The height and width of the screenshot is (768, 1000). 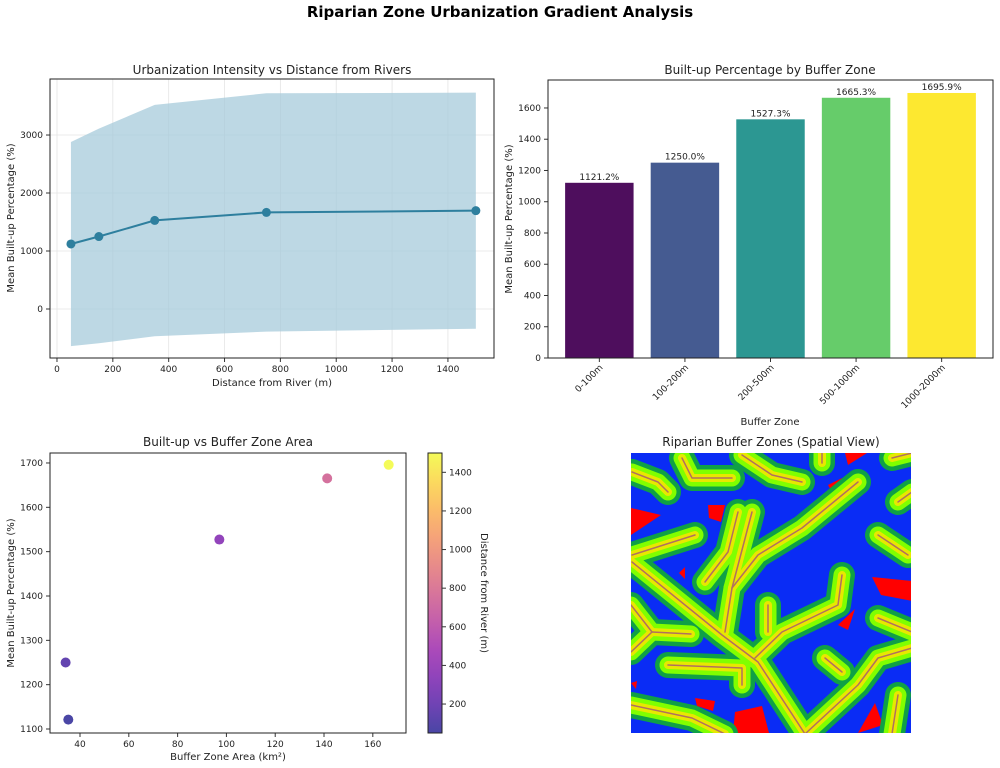 I want to click on spatial-map-panel: Riparian Buffer Zones (Spatial View), so click(x=771, y=584).